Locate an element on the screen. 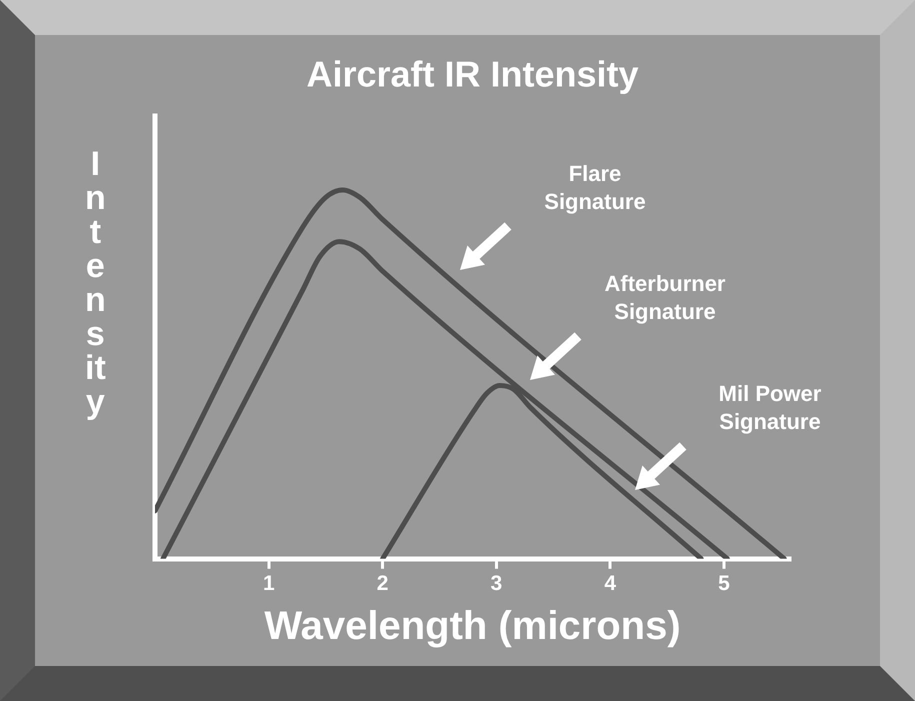 Image resolution: width=915 pixels, height=701 pixels. annotation: Mil Power Signature is located at coordinates (770, 408).